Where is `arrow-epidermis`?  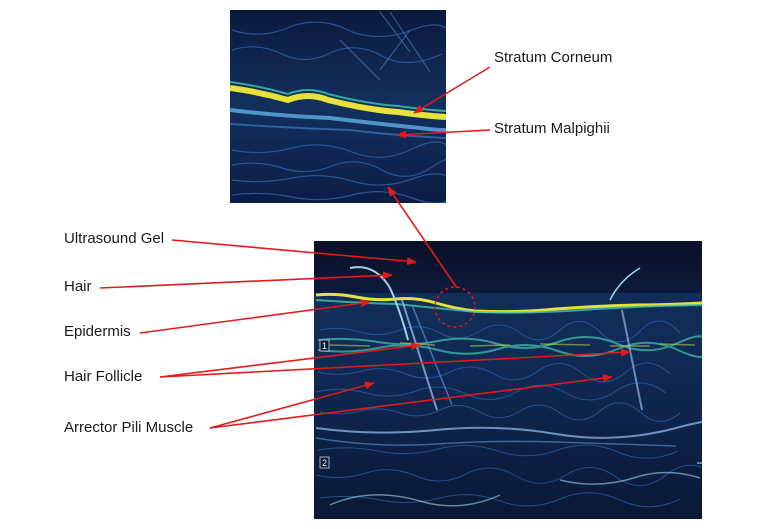
arrow-epidermis is located at coordinates (255, 316).